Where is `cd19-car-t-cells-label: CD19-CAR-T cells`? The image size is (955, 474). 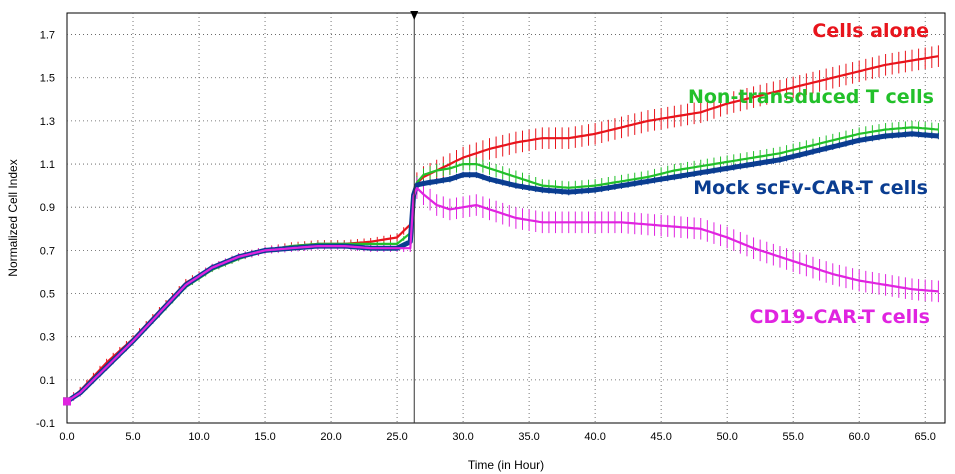
cd19-car-t-cells-label: CD19-CAR-T cells is located at coordinates (840, 317).